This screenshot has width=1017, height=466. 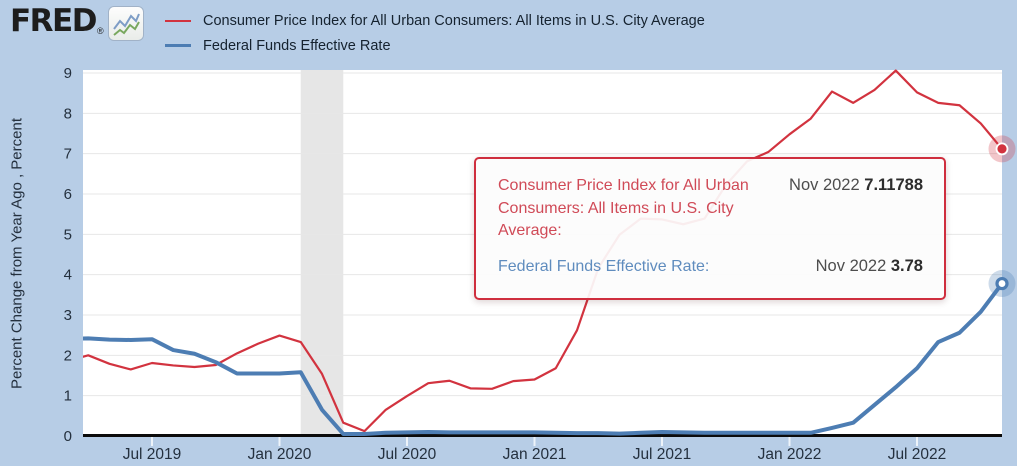 I want to click on legend-item-fedfunds: Federal Funds Effective Rate, so click(x=435, y=45).